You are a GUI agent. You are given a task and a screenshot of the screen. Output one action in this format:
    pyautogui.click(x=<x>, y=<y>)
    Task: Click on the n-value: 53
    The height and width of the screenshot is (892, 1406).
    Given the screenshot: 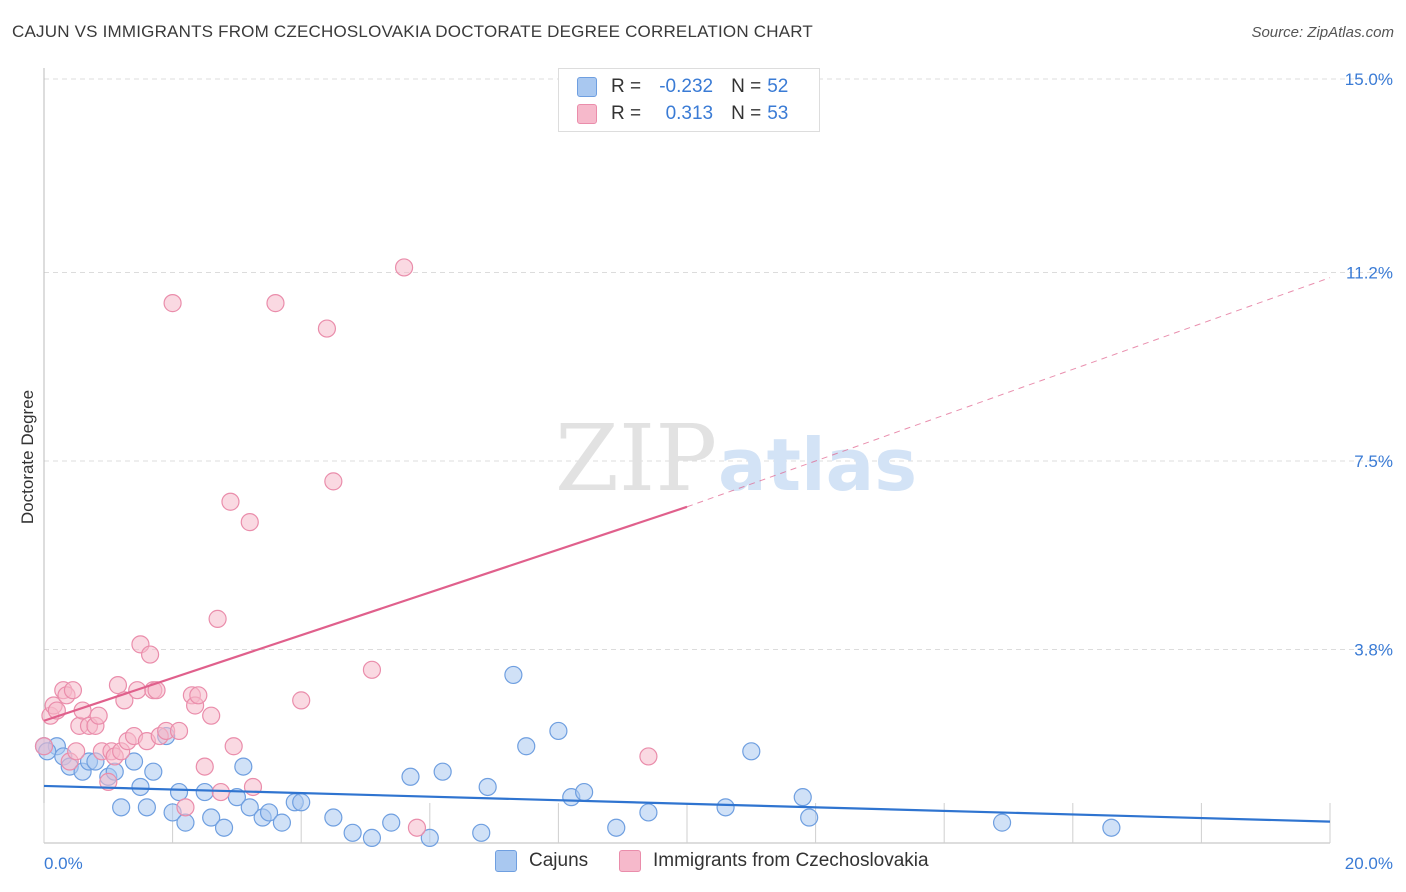 What is the action you would take?
    pyautogui.click(x=778, y=113)
    